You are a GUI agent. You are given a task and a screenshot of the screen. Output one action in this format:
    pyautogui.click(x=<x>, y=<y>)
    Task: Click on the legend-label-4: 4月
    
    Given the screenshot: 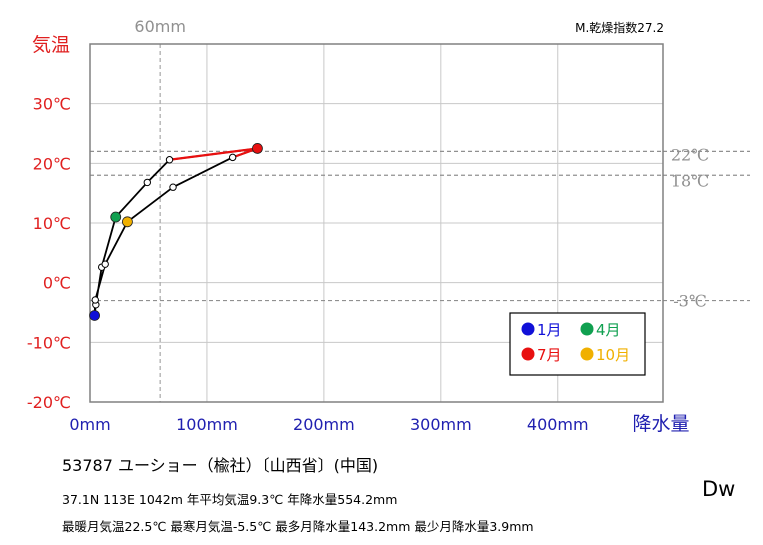 What is the action you would take?
    pyautogui.click(x=608, y=330)
    